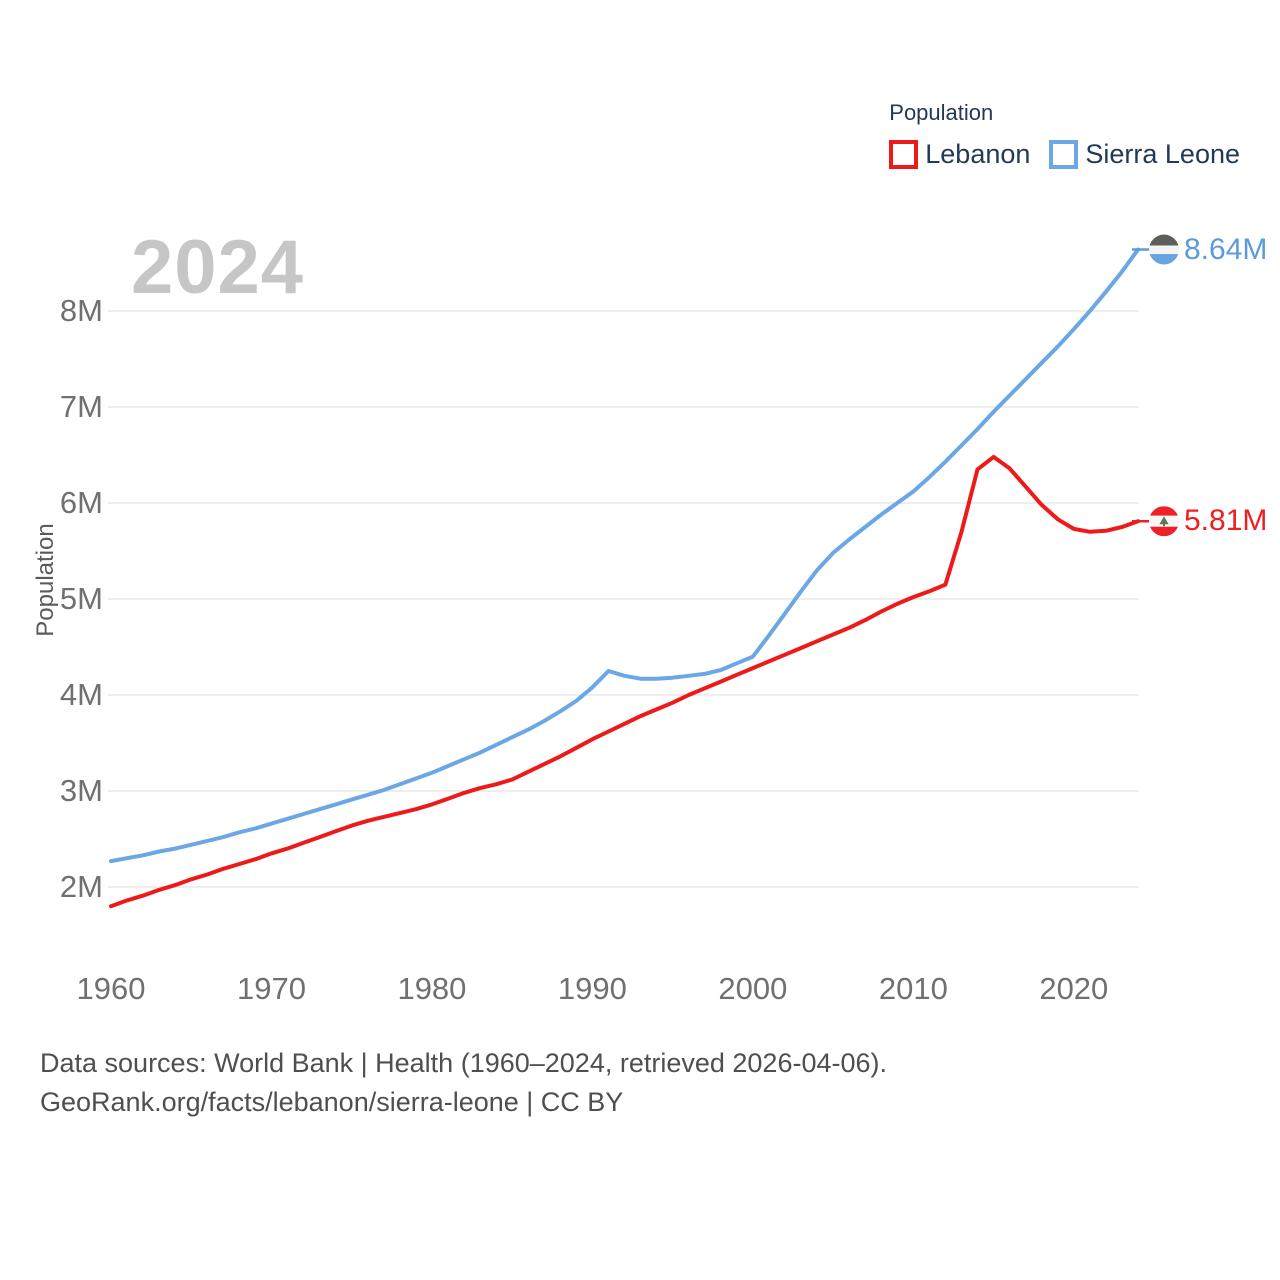 Image resolution: width=1280 pixels, height=1280 pixels. I want to click on legend-title: Population, so click(941, 112).